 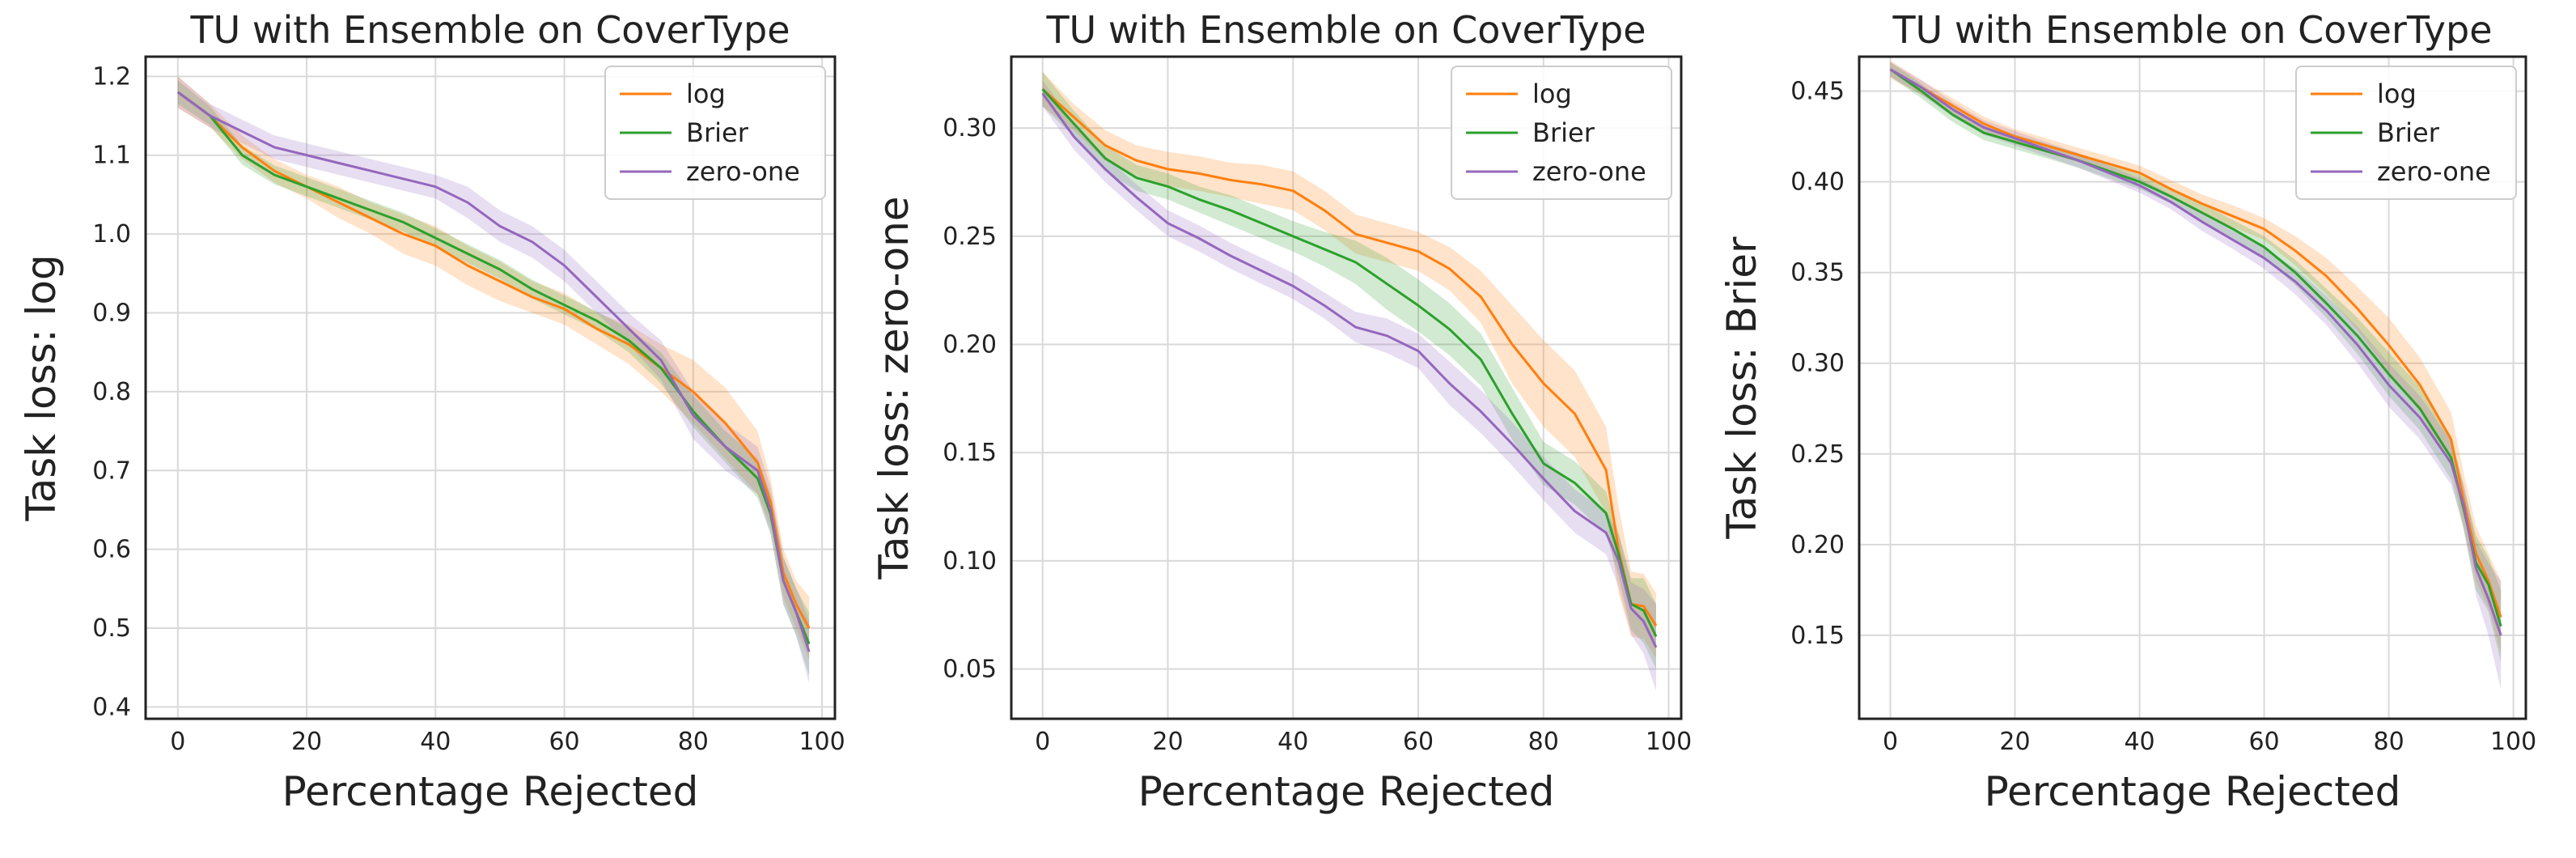 I want to click on y-axis-label: Task loss: zero-one, so click(x=894, y=388).